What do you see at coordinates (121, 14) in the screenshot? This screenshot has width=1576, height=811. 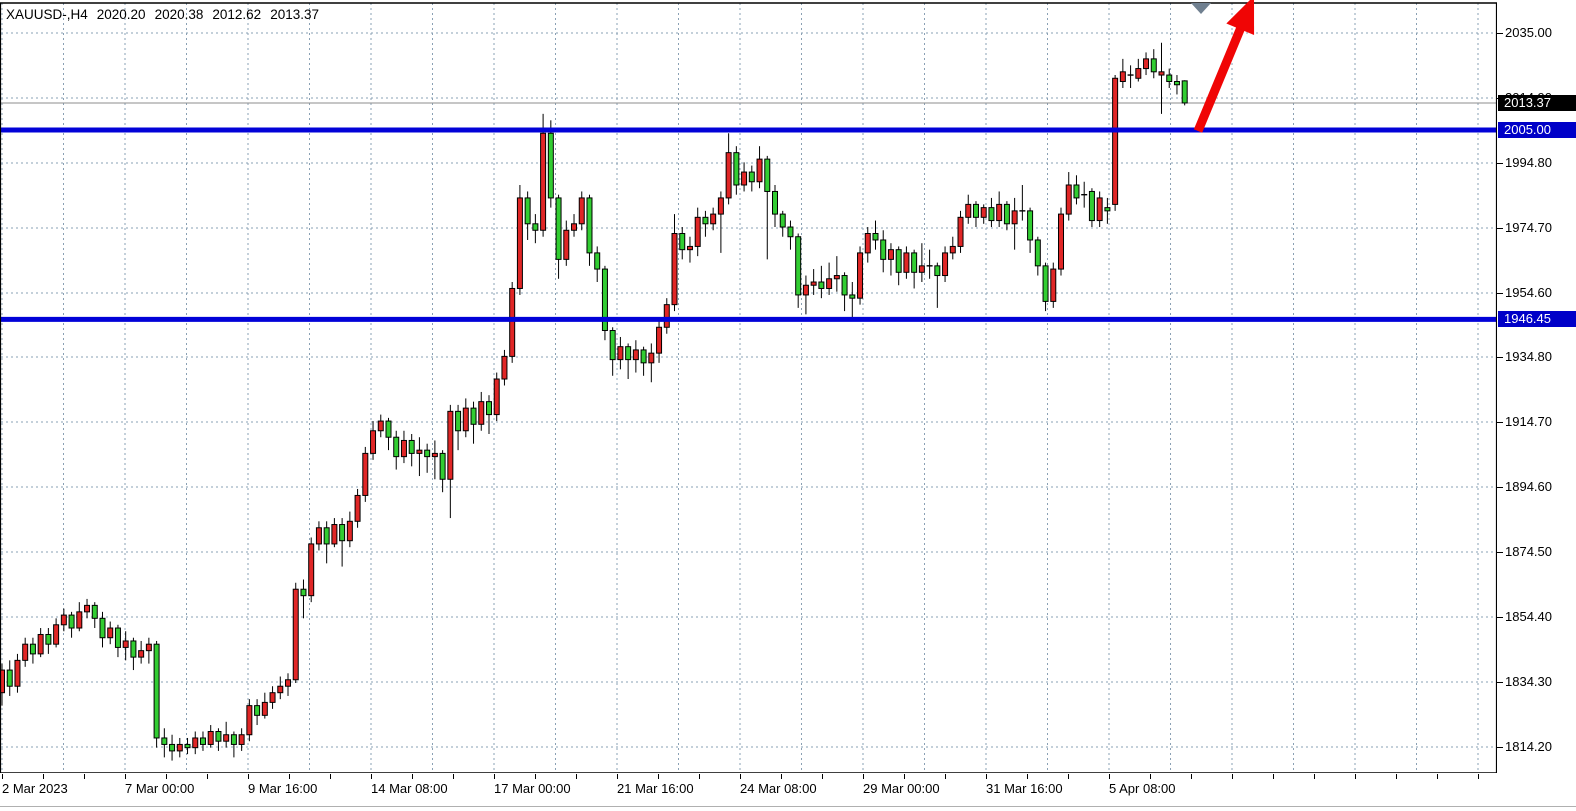 I see `open-value: 2020.20` at bounding box center [121, 14].